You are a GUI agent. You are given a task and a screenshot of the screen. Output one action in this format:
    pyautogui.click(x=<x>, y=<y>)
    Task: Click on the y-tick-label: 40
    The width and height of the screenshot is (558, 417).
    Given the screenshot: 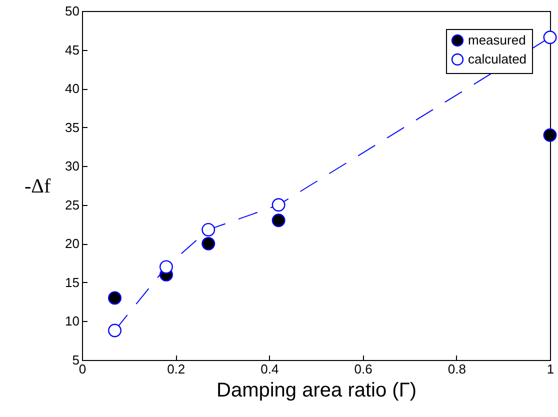 What is the action you would take?
    pyautogui.click(x=72, y=88)
    